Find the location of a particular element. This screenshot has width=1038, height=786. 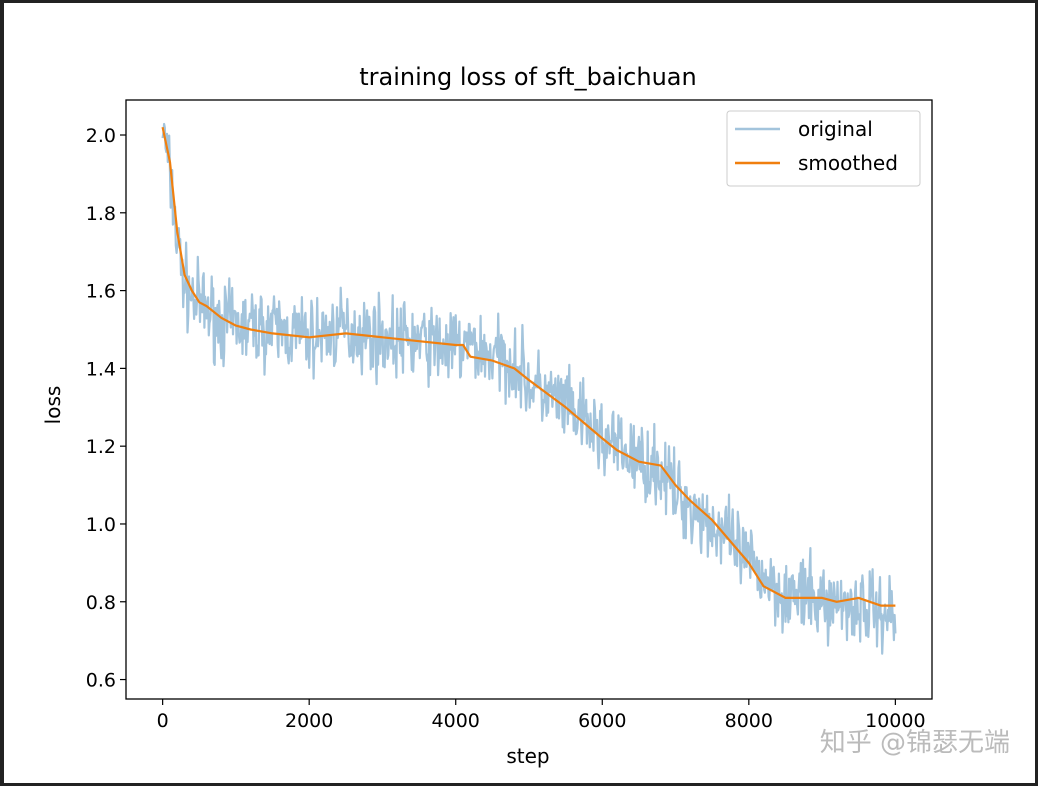

x-tick-label: 4000 is located at coordinates (456, 721).